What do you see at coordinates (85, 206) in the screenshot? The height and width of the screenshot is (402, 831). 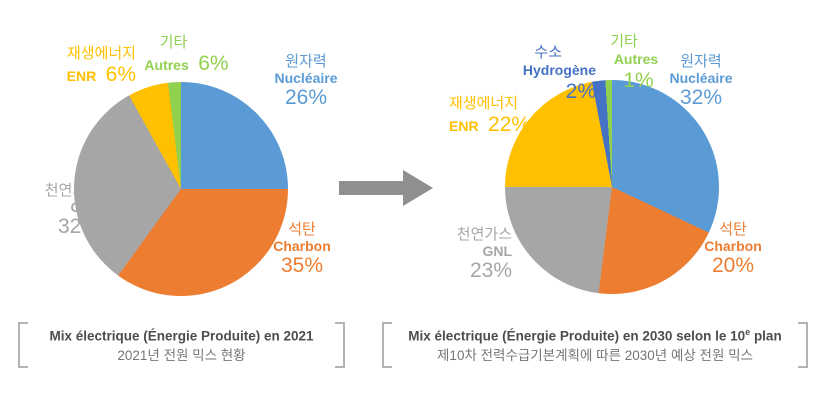 I see `label-gnl-2021-fr: GNL` at bounding box center [85, 206].